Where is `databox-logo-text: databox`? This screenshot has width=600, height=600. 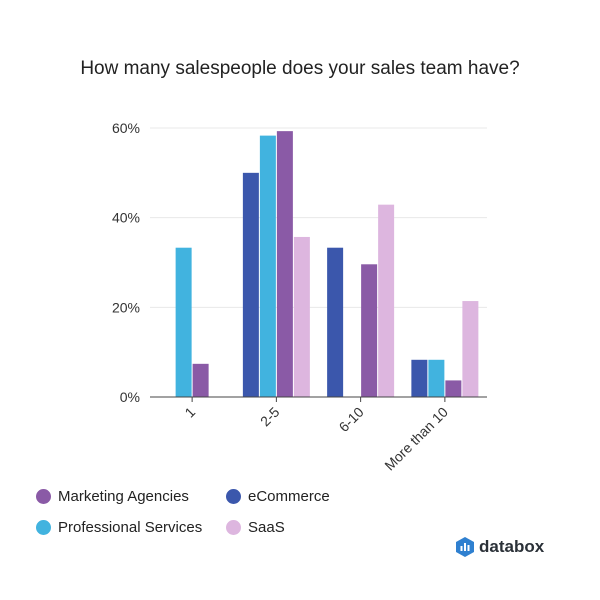
databox-logo-text: databox is located at coordinates (512, 546).